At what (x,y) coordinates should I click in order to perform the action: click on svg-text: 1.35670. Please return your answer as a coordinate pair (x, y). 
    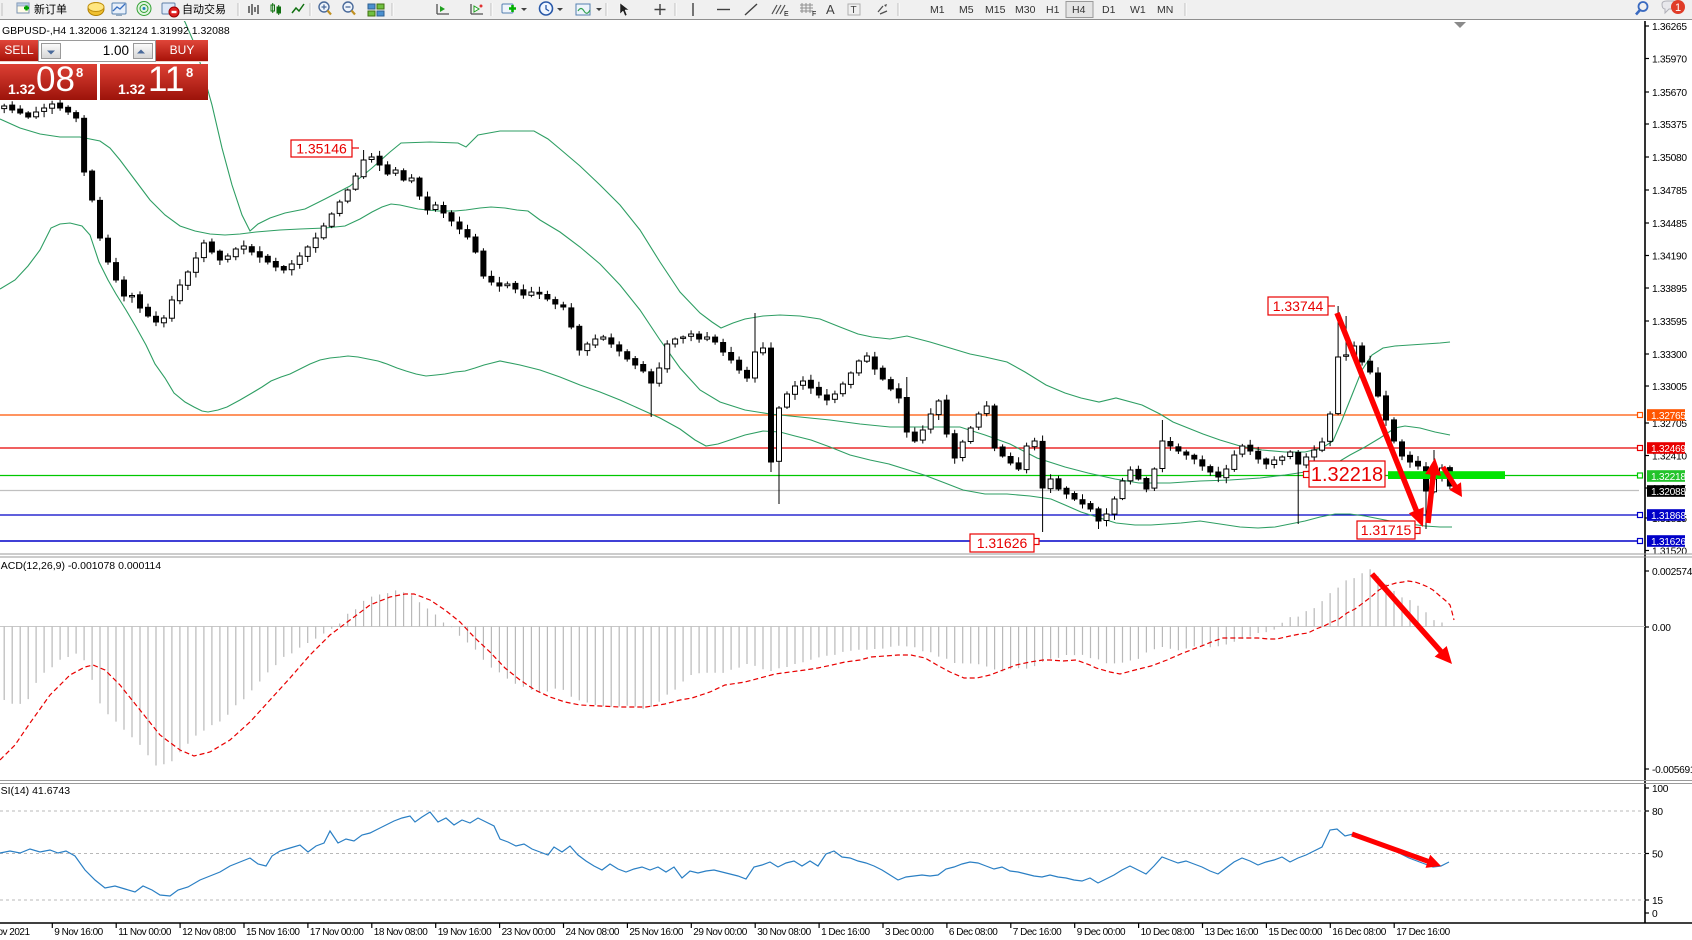
    Looking at the image, I should click on (1669, 93).